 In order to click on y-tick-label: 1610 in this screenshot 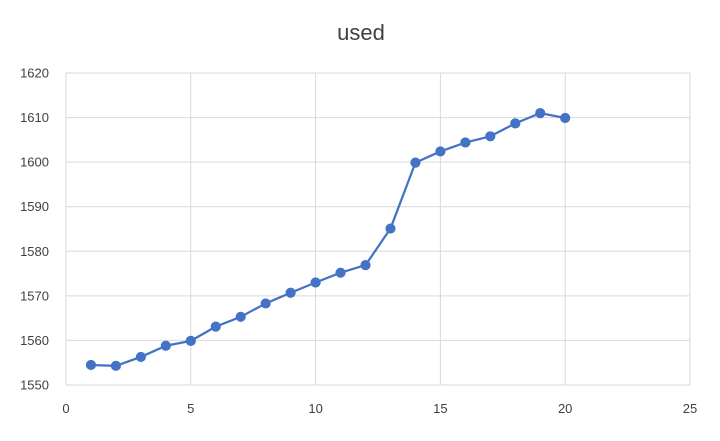, I will do `click(34, 117)`.